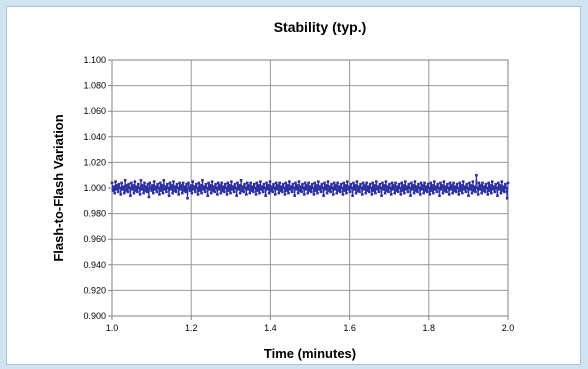 This screenshot has height=369, width=588. Describe the element at coordinates (94, 111) in the screenshot. I see `y-tick-label: 1.060` at that location.